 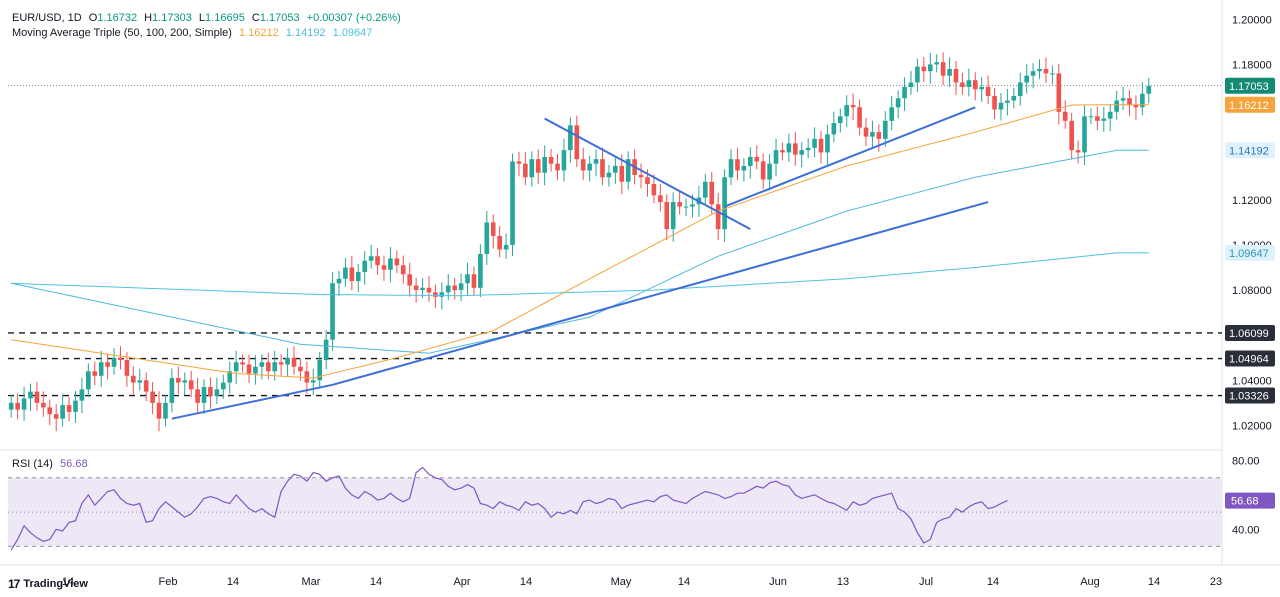 What do you see at coordinates (1249, 87) in the screenshot?
I see `price-badge-label: 1.17053` at bounding box center [1249, 87].